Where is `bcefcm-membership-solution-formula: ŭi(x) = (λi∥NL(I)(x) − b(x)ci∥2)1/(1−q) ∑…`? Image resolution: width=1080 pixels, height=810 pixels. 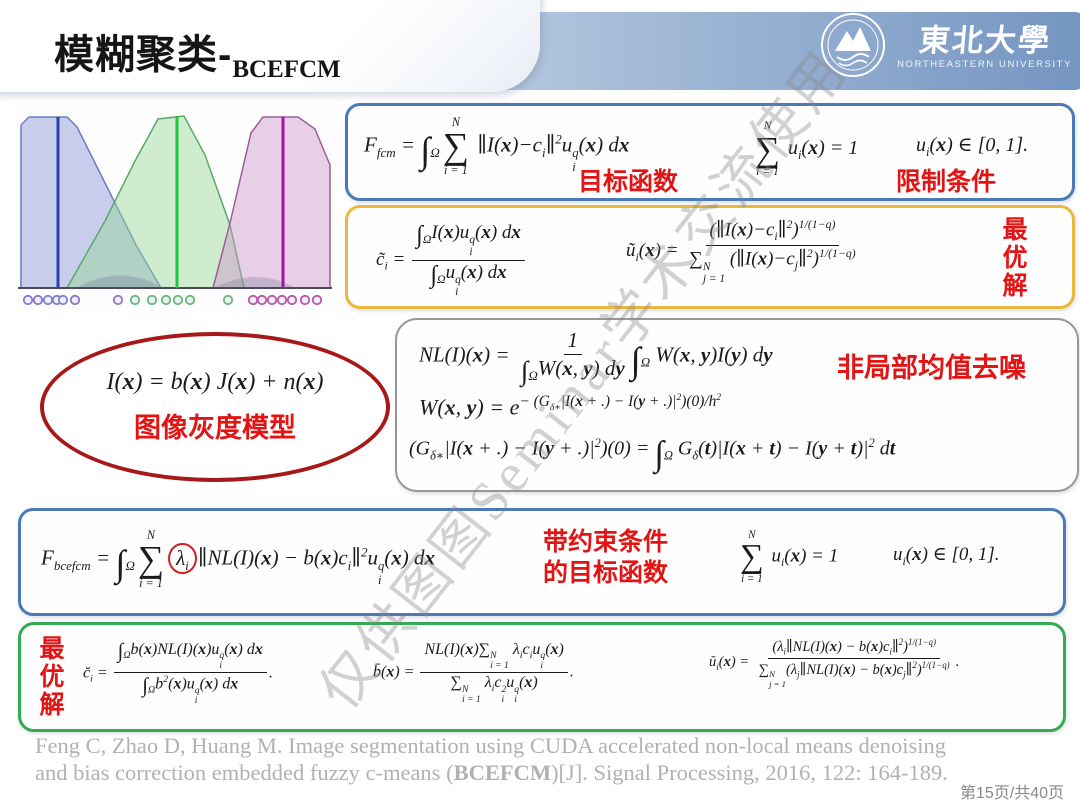
bcefcm-membership-solution-formula: ŭi(x) = (λi∥NL(I)(x) − b(x)ci∥2)1/(1−q) ∑… is located at coordinates (834, 663).